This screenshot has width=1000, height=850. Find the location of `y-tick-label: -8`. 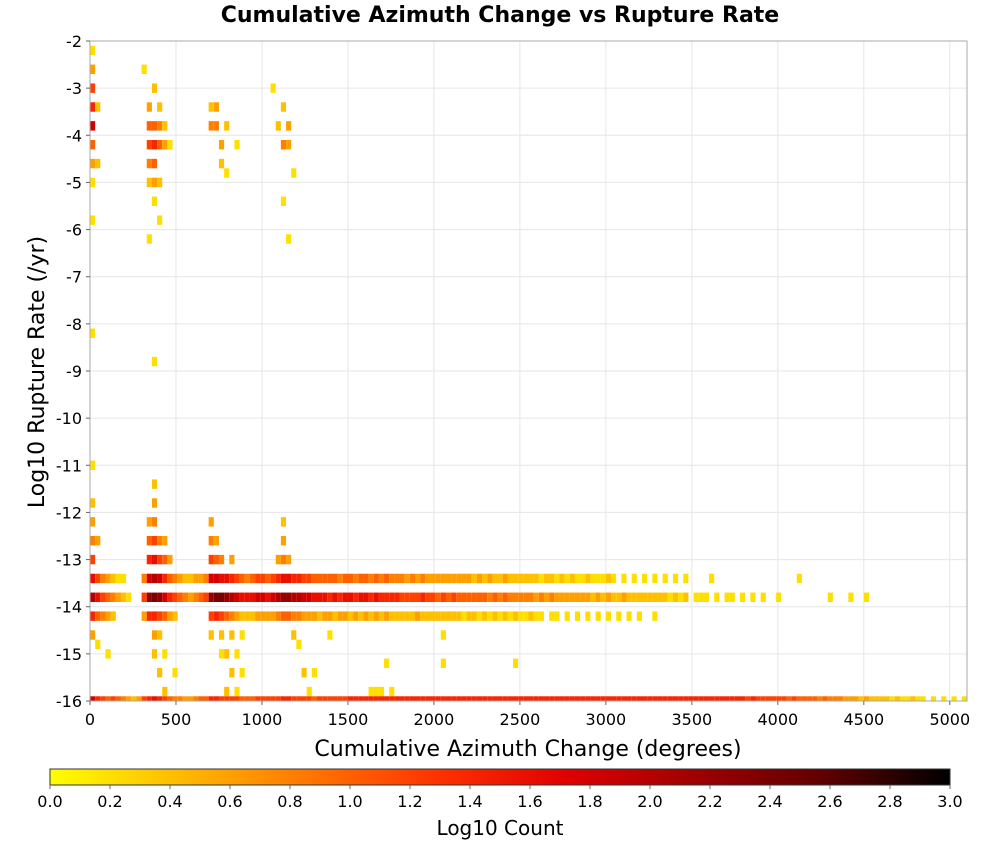

y-tick-label: -8 is located at coordinates (74, 324).